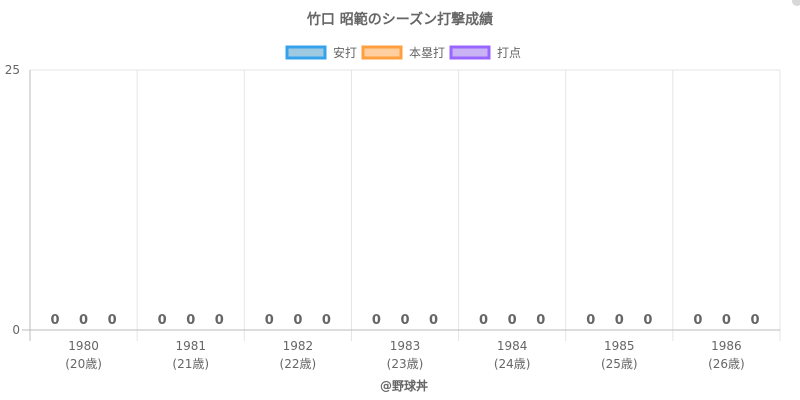 Image resolution: width=800 pixels, height=400 pixels. What do you see at coordinates (483, 320) in the screenshot?
I see `data-label-0-4: 0` at bounding box center [483, 320].